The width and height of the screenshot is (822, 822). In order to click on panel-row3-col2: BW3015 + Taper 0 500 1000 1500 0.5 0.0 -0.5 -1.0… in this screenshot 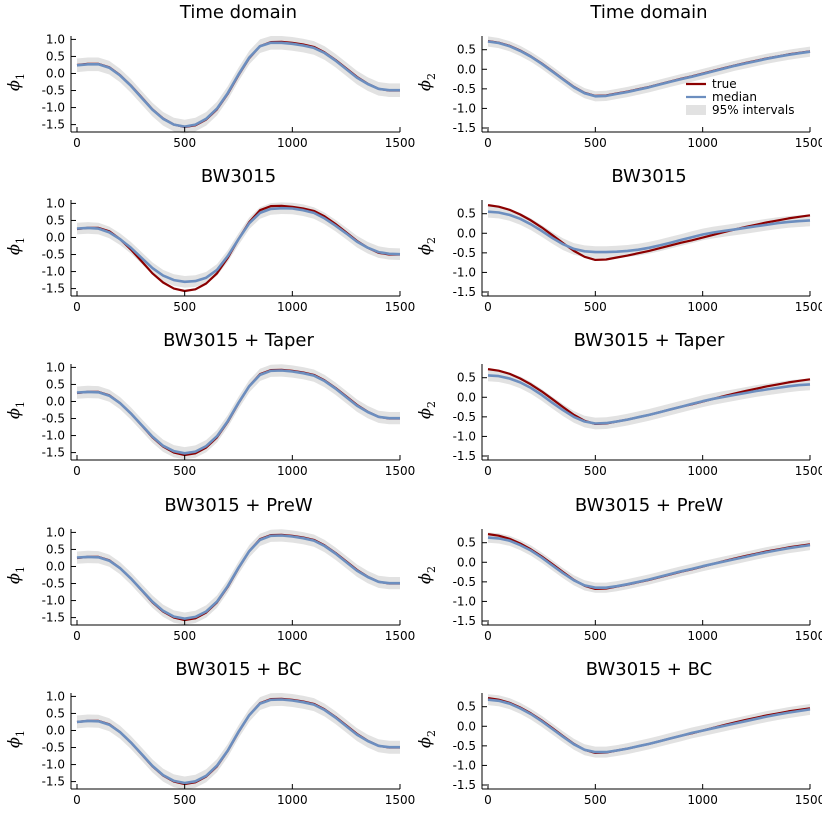, I will do `click(618, 404)`.